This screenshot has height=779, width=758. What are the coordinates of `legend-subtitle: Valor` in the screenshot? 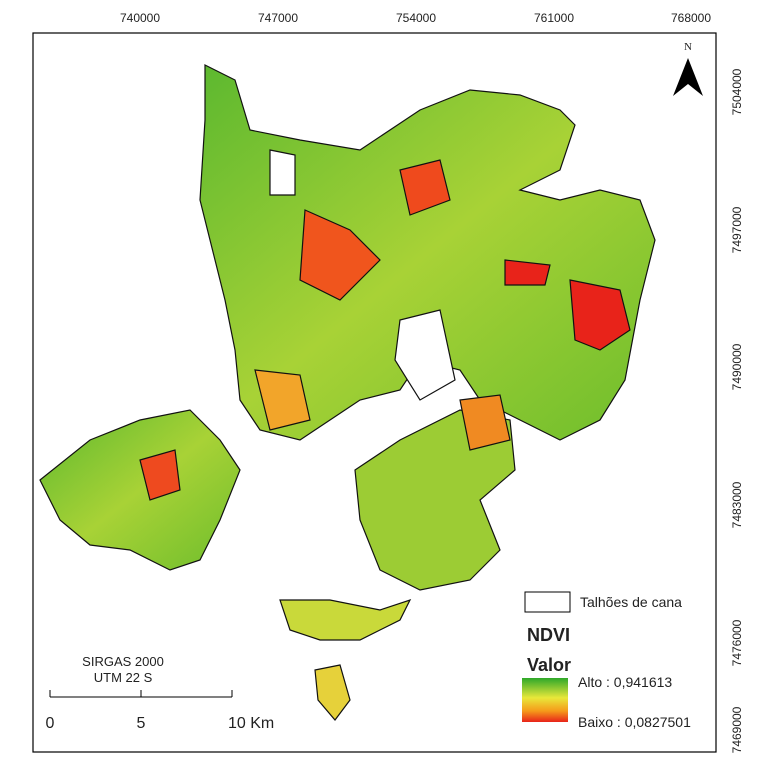 It's located at (549, 665).